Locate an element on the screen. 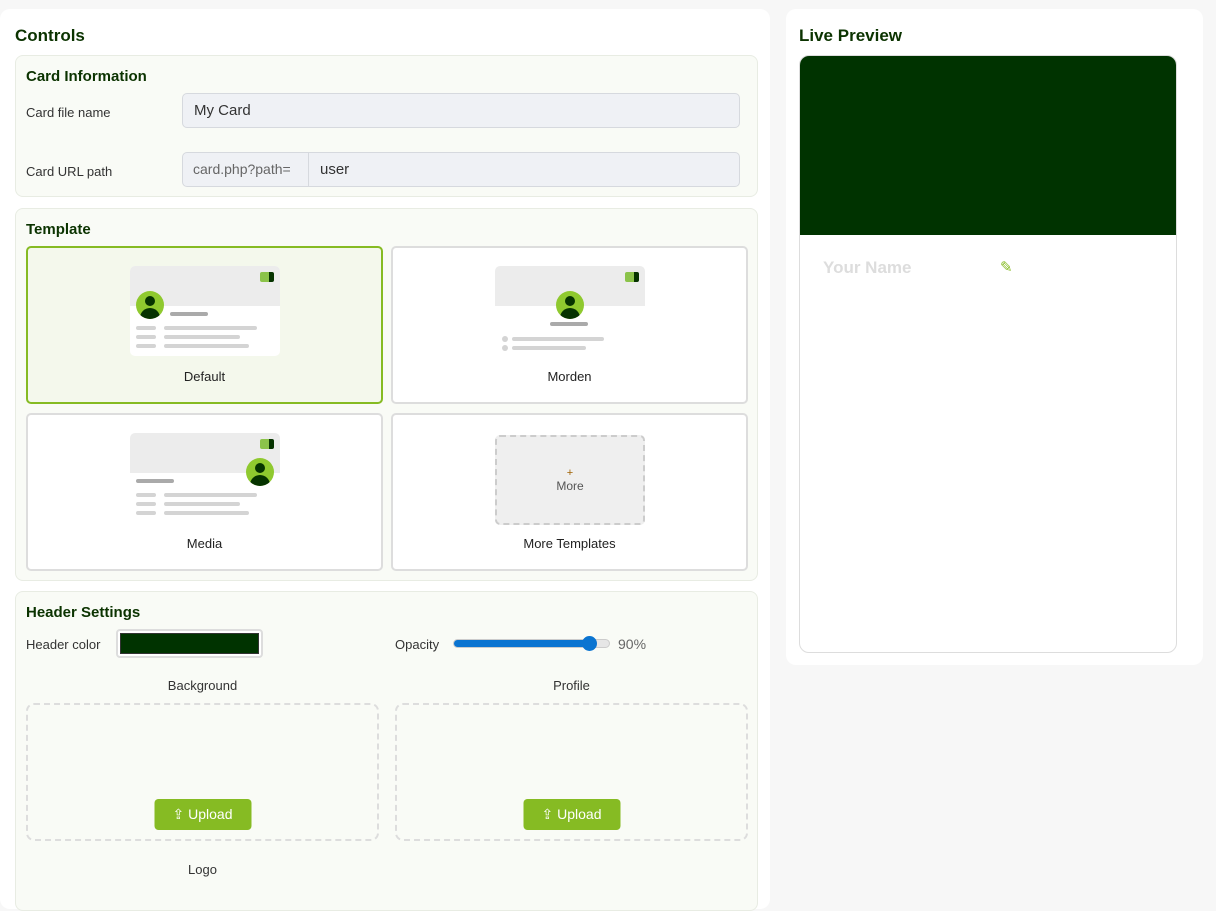  template-media: Media is located at coordinates (204, 492).